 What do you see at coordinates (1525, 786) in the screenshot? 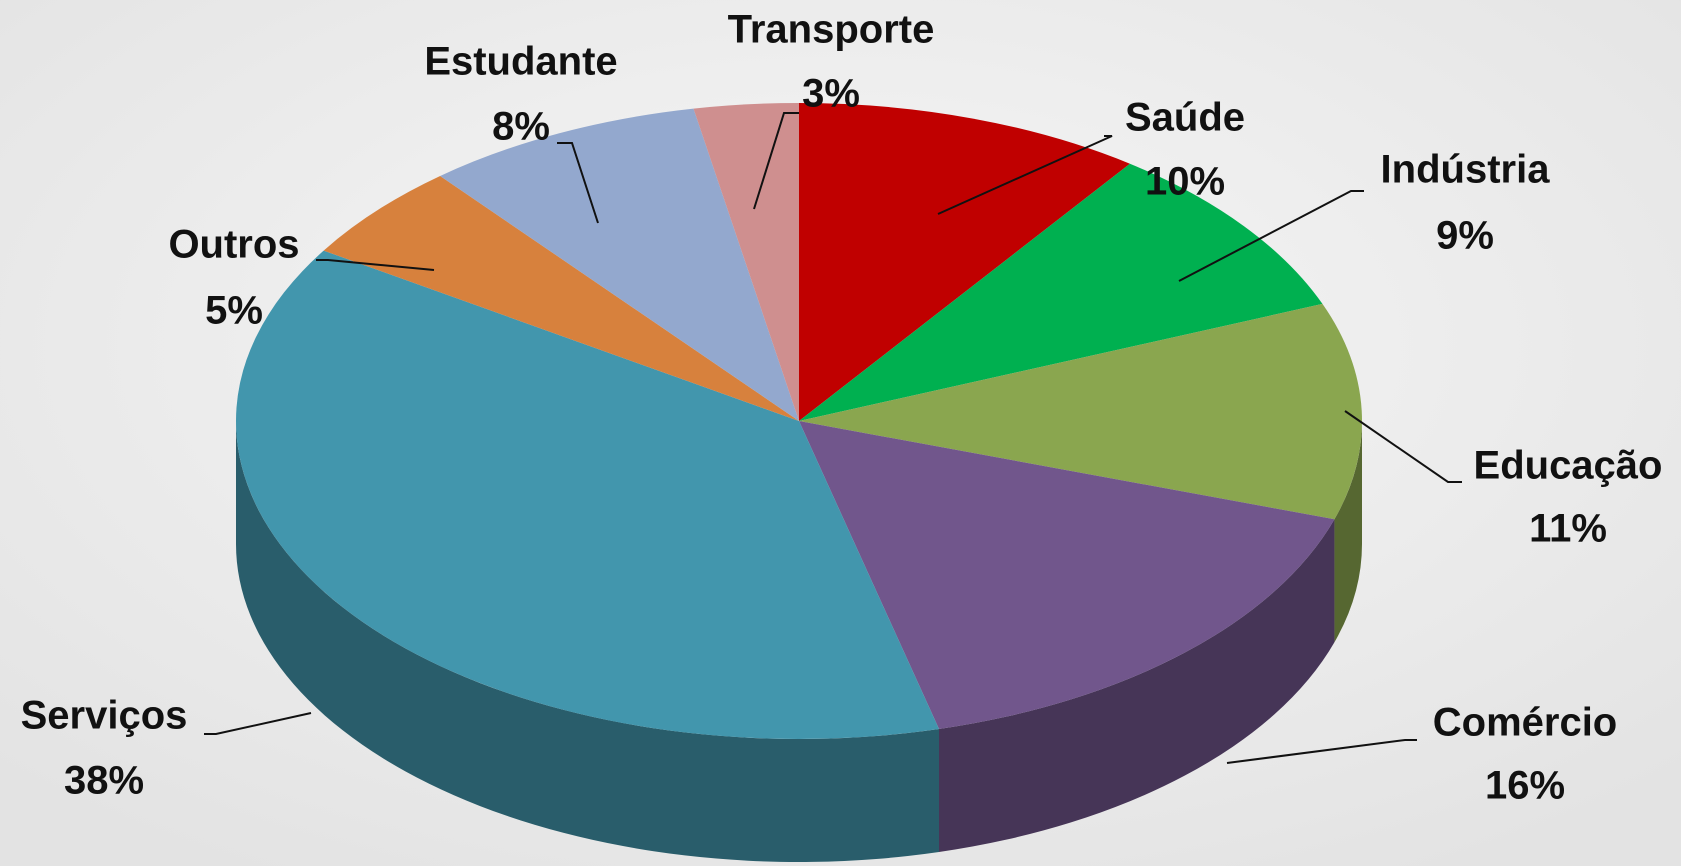
I see `slice-value-label: 16%` at bounding box center [1525, 786].